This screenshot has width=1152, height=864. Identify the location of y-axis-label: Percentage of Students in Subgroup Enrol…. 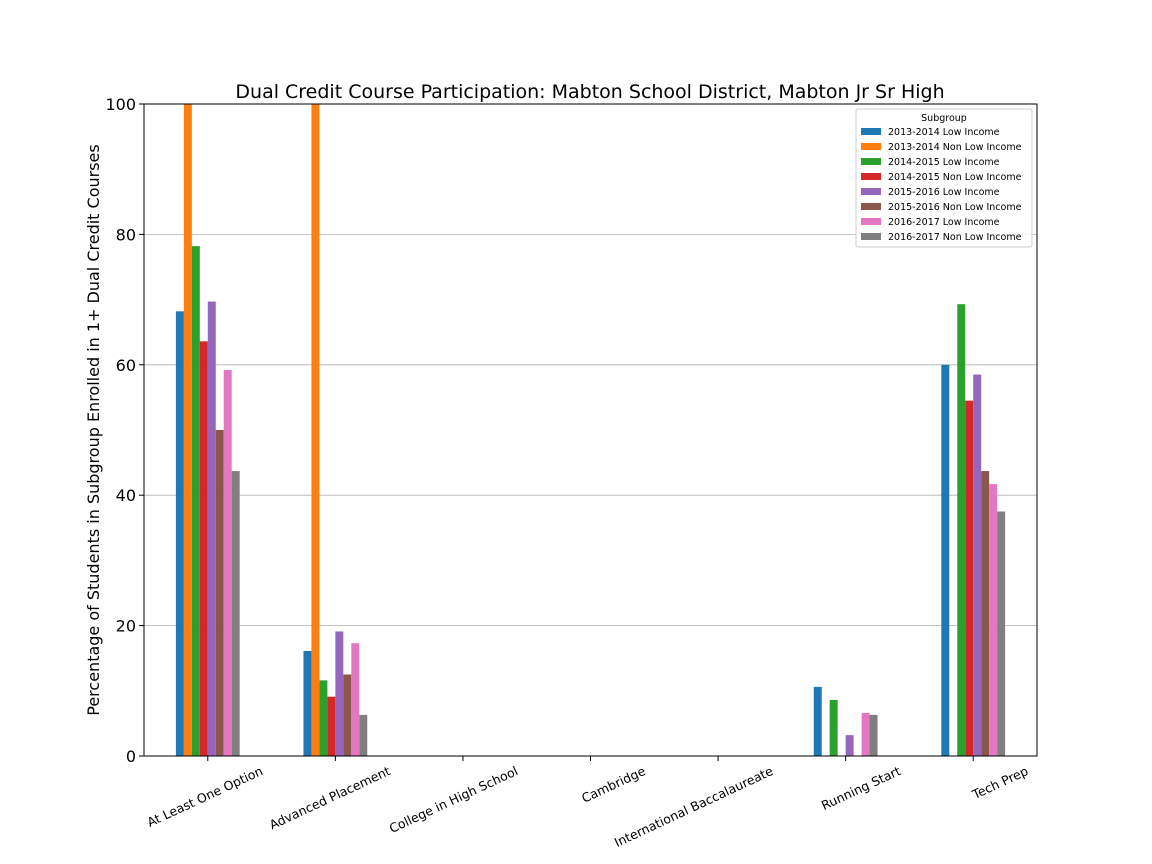
(93, 429).